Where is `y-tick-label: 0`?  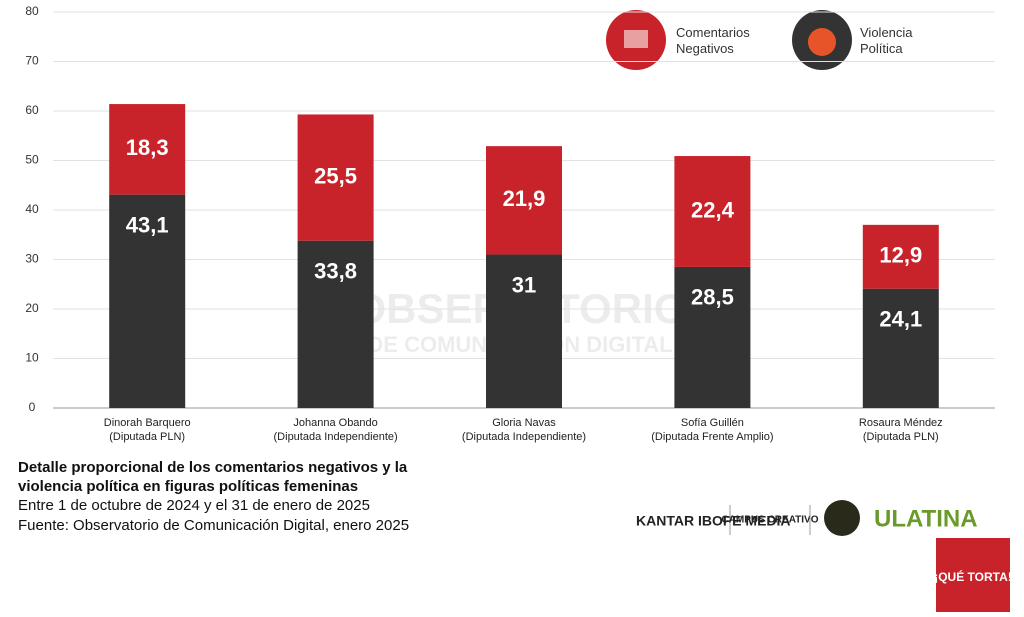 y-tick-label: 0 is located at coordinates (32, 407).